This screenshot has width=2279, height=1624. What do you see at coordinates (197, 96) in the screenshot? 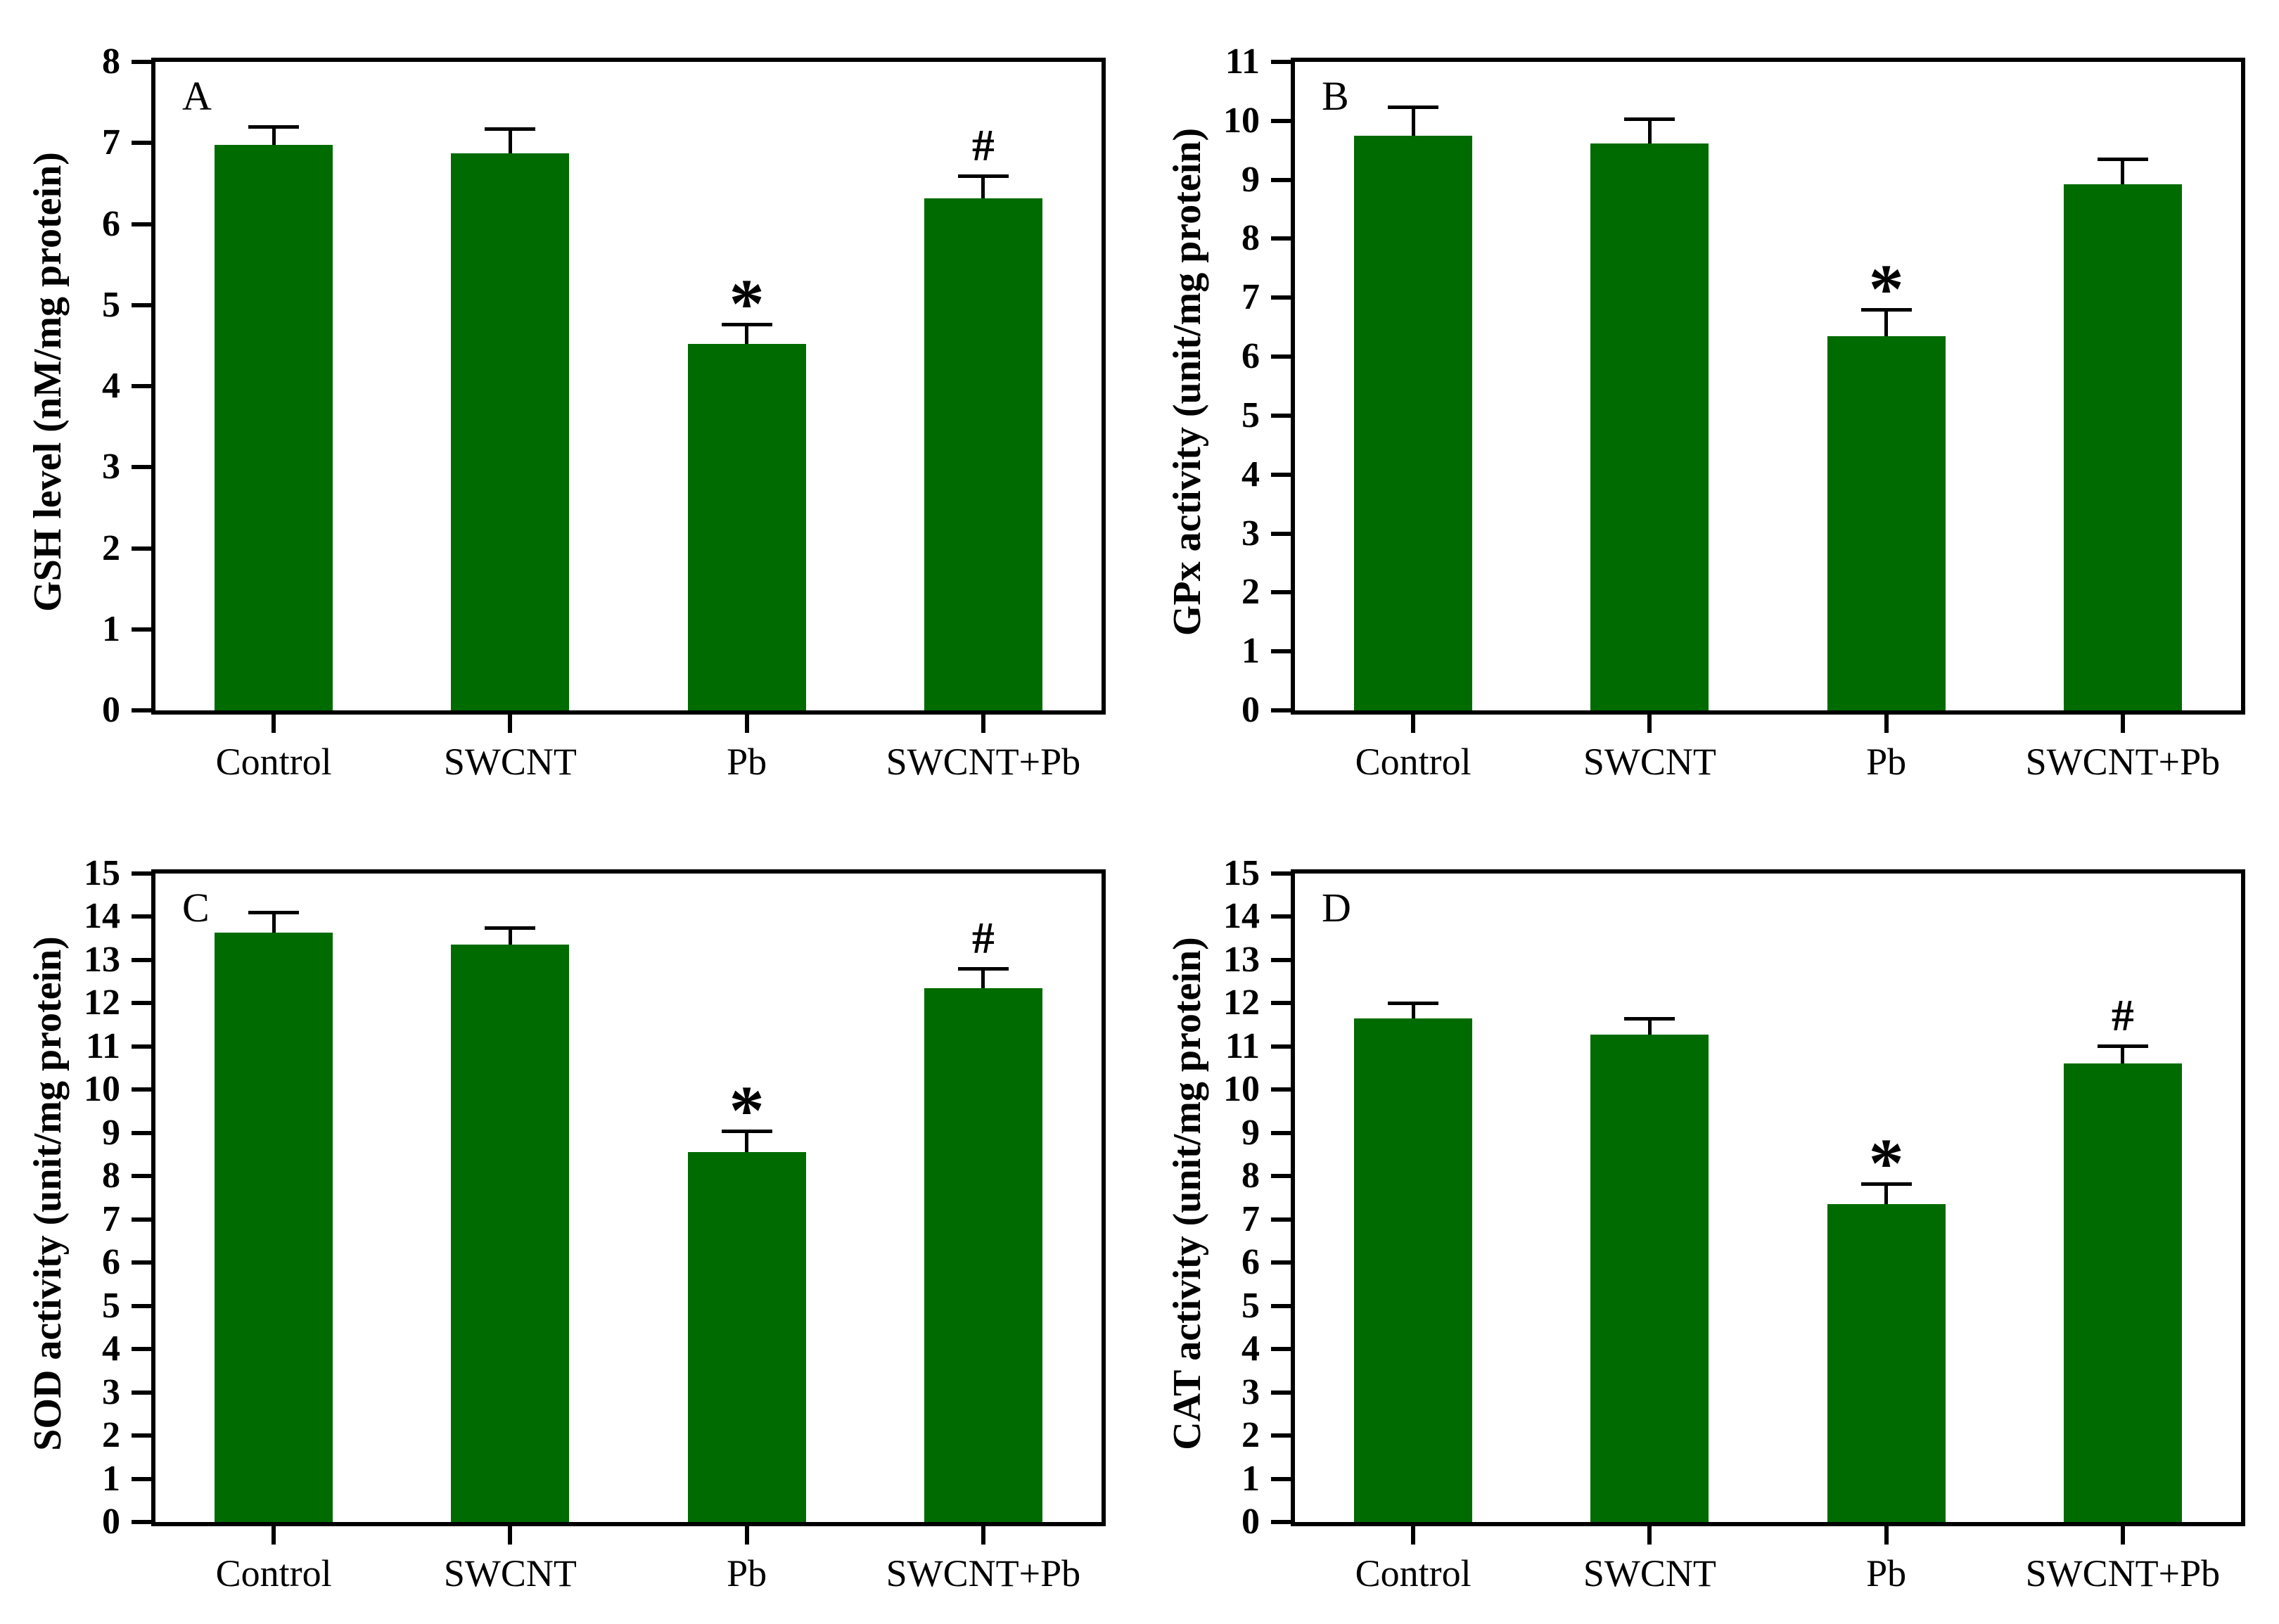
I see `panel-letter: A` at bounding box center [197, 96].